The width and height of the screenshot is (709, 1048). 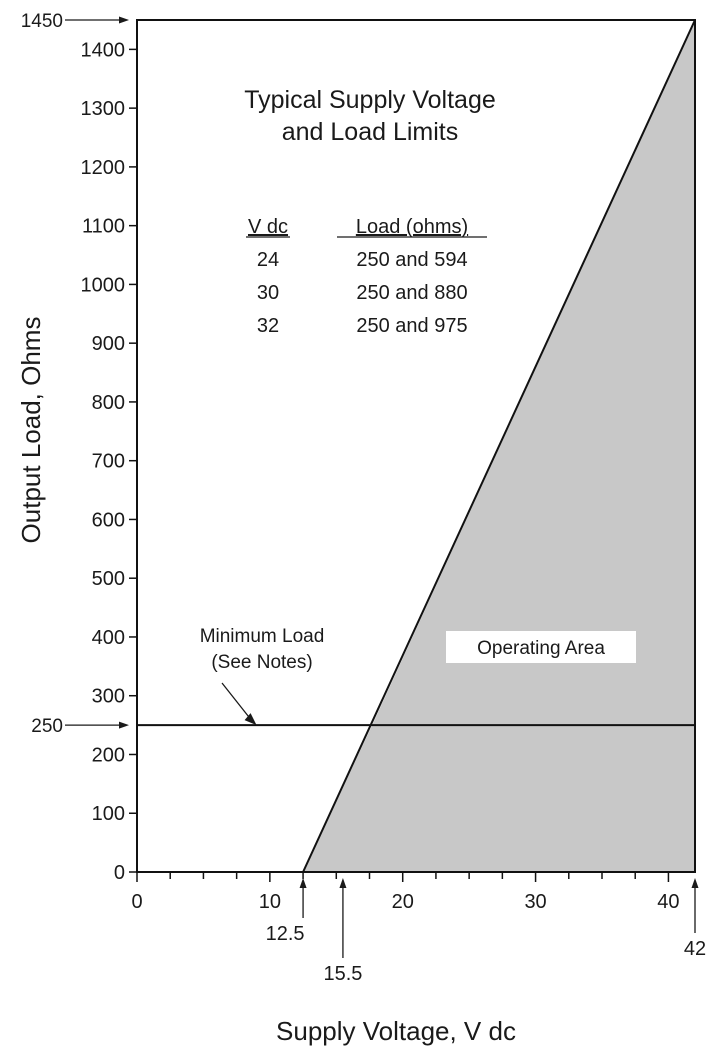 I want to click on minimum-load-label: Minimum Load, so click(x=262, y=636).